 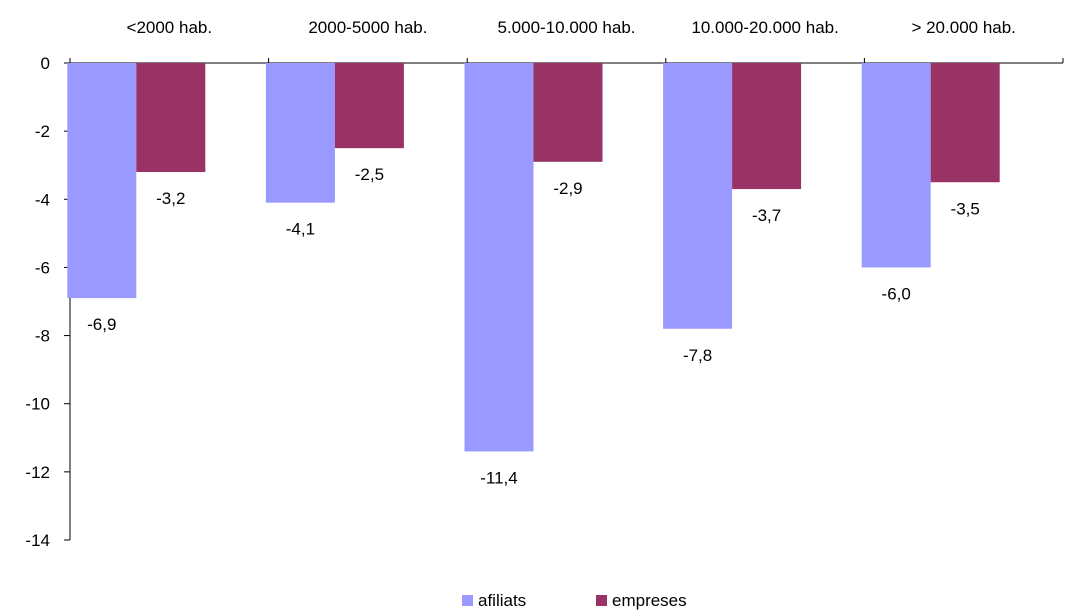 I want to click on data-label: -6,9, so click(x=101, y=324).